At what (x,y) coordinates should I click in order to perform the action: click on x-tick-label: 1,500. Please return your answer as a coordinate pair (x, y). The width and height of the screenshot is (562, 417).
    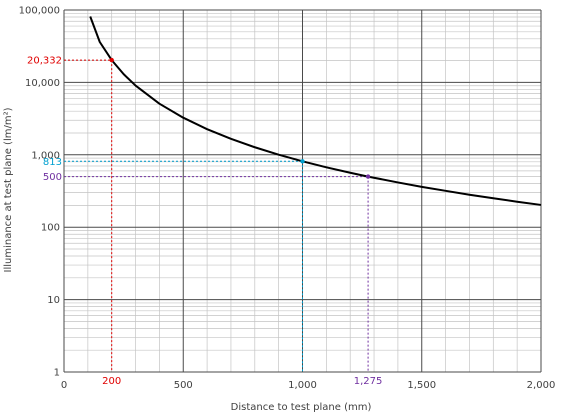
    Looking at the image, I should click on (421, 385).